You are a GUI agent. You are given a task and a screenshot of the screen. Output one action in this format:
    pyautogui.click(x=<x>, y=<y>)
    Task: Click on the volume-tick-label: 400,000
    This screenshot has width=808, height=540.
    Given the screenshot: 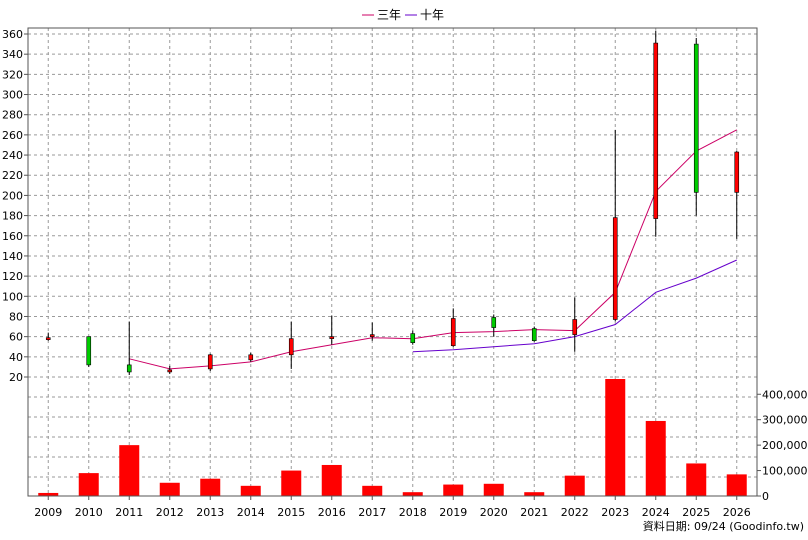 What is the action you would take?
    pyautogui.click(x=785, y=394)
    